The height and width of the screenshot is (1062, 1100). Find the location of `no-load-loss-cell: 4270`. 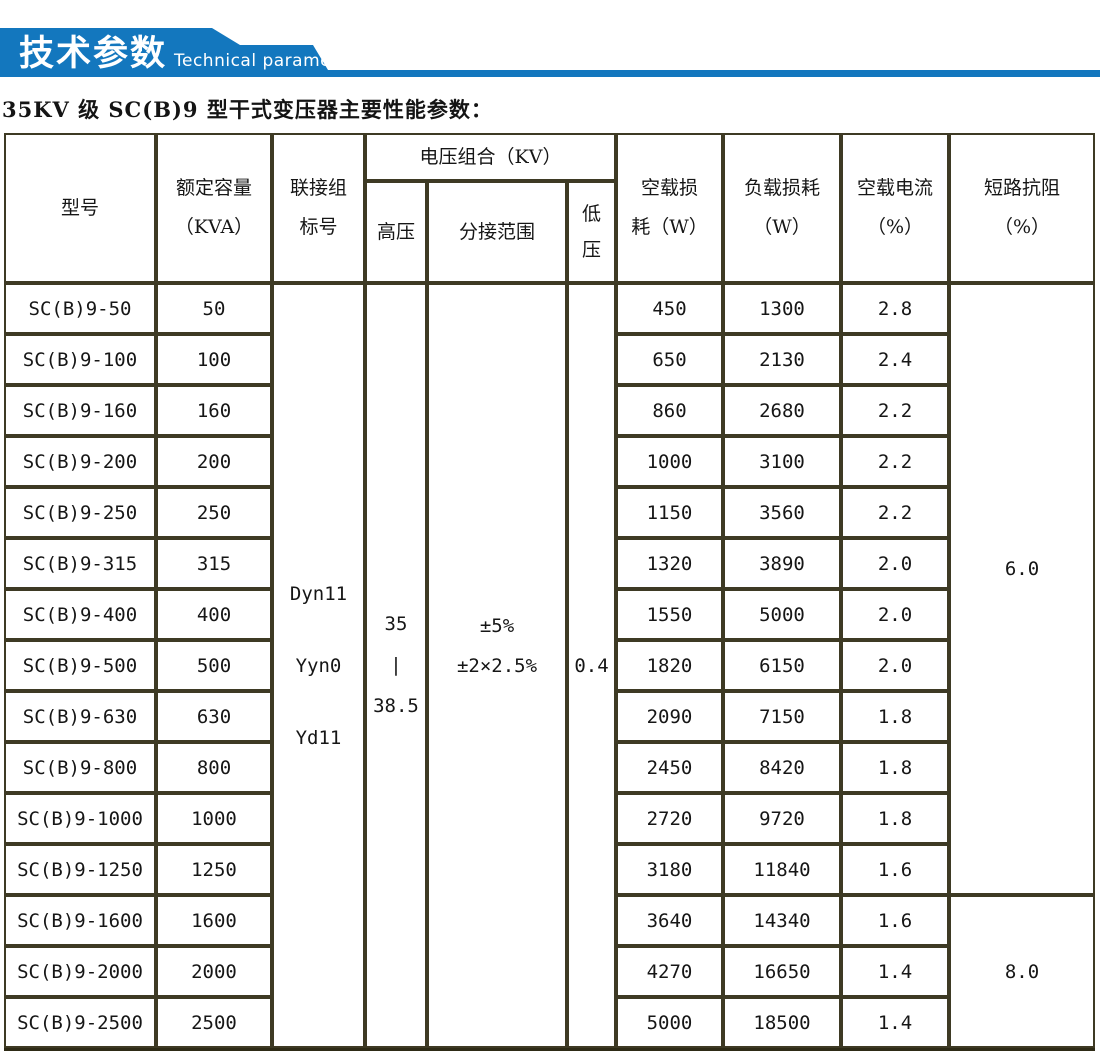

no-load-loss-cell: 4270 is located at coordinates (669, 971).